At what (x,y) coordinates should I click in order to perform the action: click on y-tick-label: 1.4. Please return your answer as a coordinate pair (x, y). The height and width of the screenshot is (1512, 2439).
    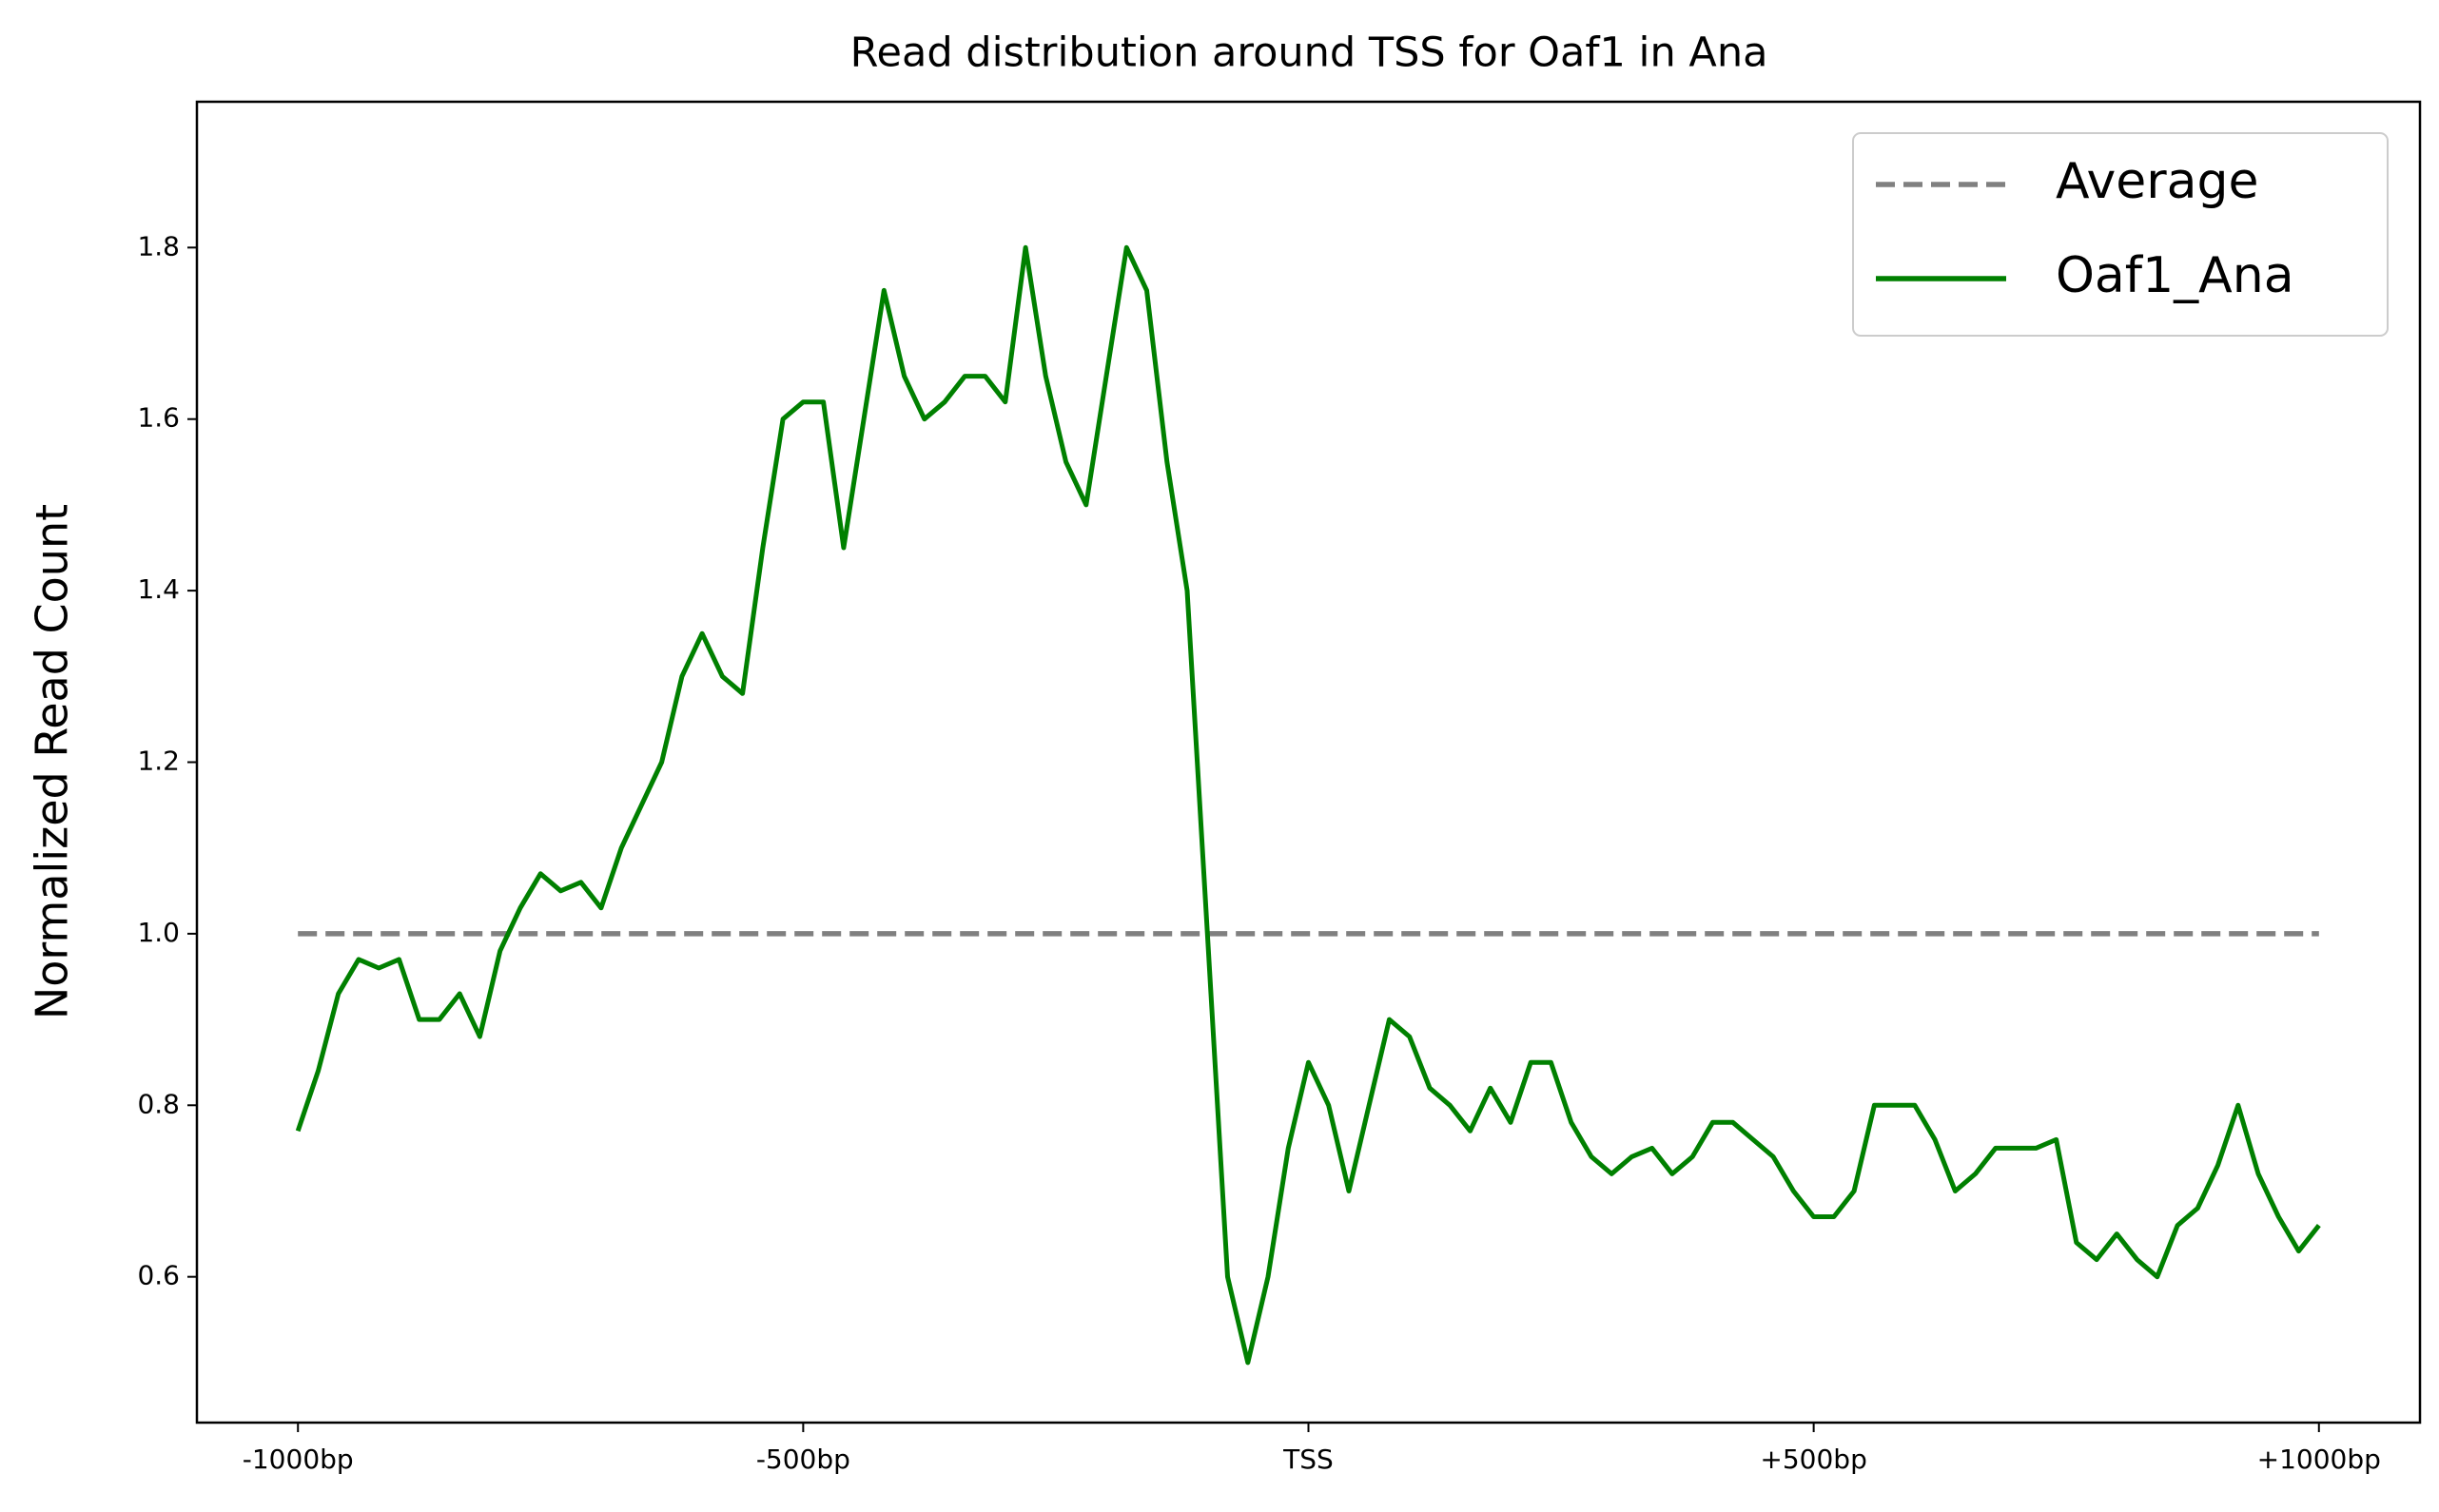
    Looking at the image, I should click on (158, 589).